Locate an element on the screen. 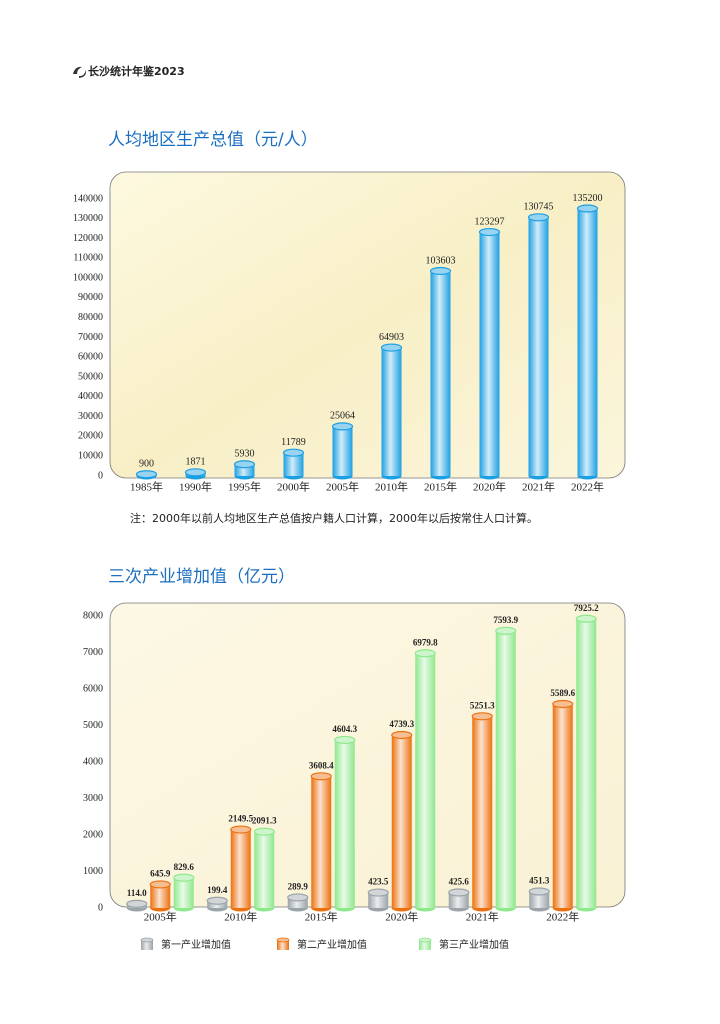  value-label: 289.9 is located at coordinates (298, 886).